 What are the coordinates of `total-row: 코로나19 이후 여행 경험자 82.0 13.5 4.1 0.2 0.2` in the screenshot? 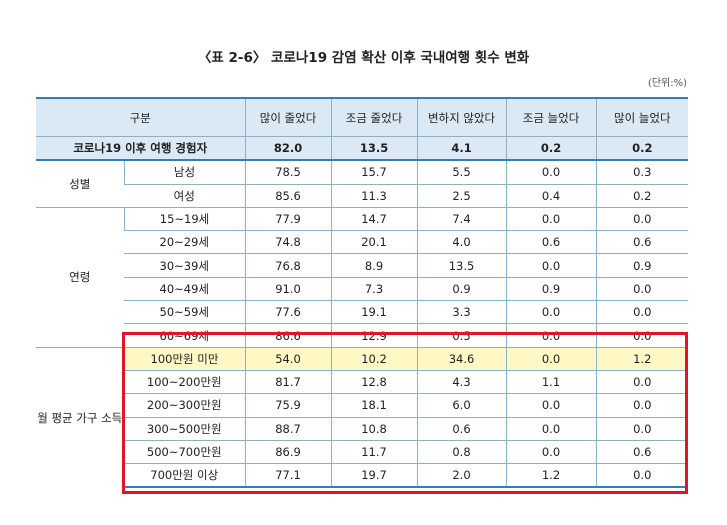 It's located at (362, 149).